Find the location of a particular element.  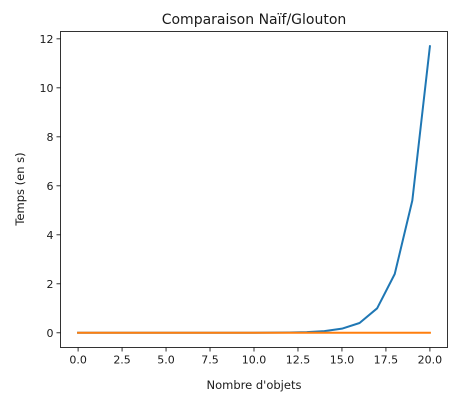

y-tick-label: 4 is located at coordinates (50, 235).